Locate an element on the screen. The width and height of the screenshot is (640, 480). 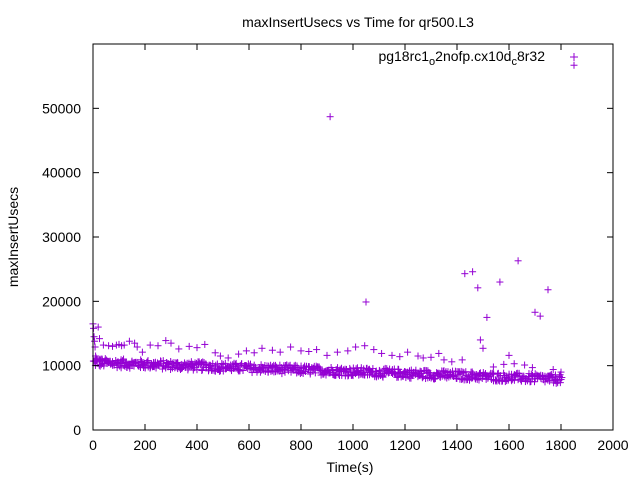
y-tick-label: 20000 is located at coordinates (61, 301).